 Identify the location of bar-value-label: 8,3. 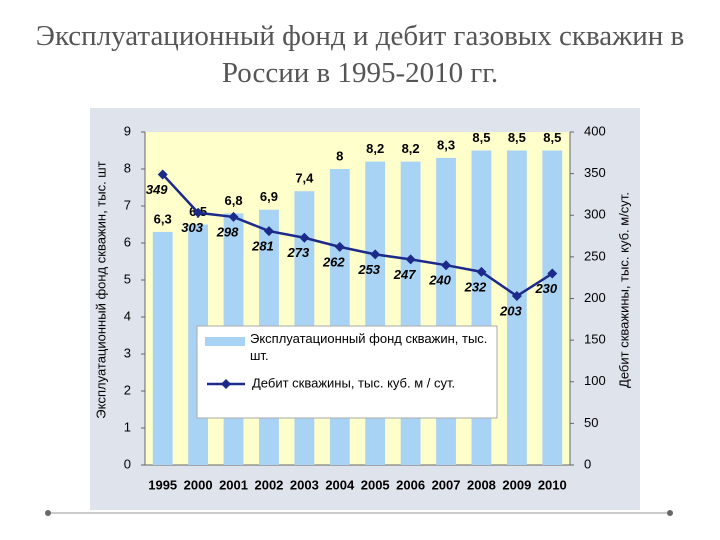
(446, 144).